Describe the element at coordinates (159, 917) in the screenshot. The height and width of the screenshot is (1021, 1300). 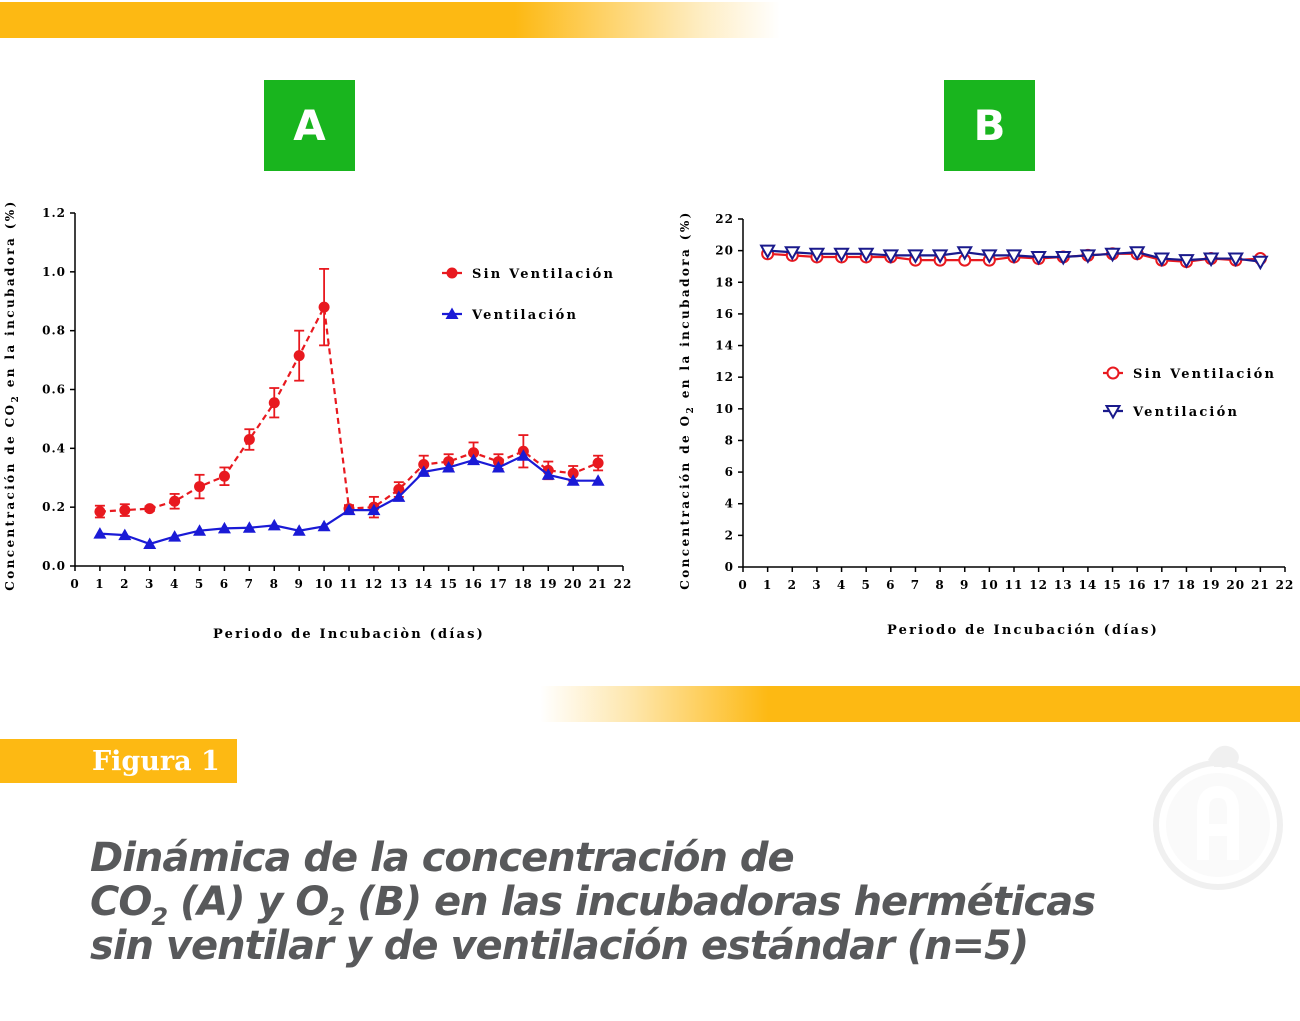
I see `caption-sub-1: 2` at that location.